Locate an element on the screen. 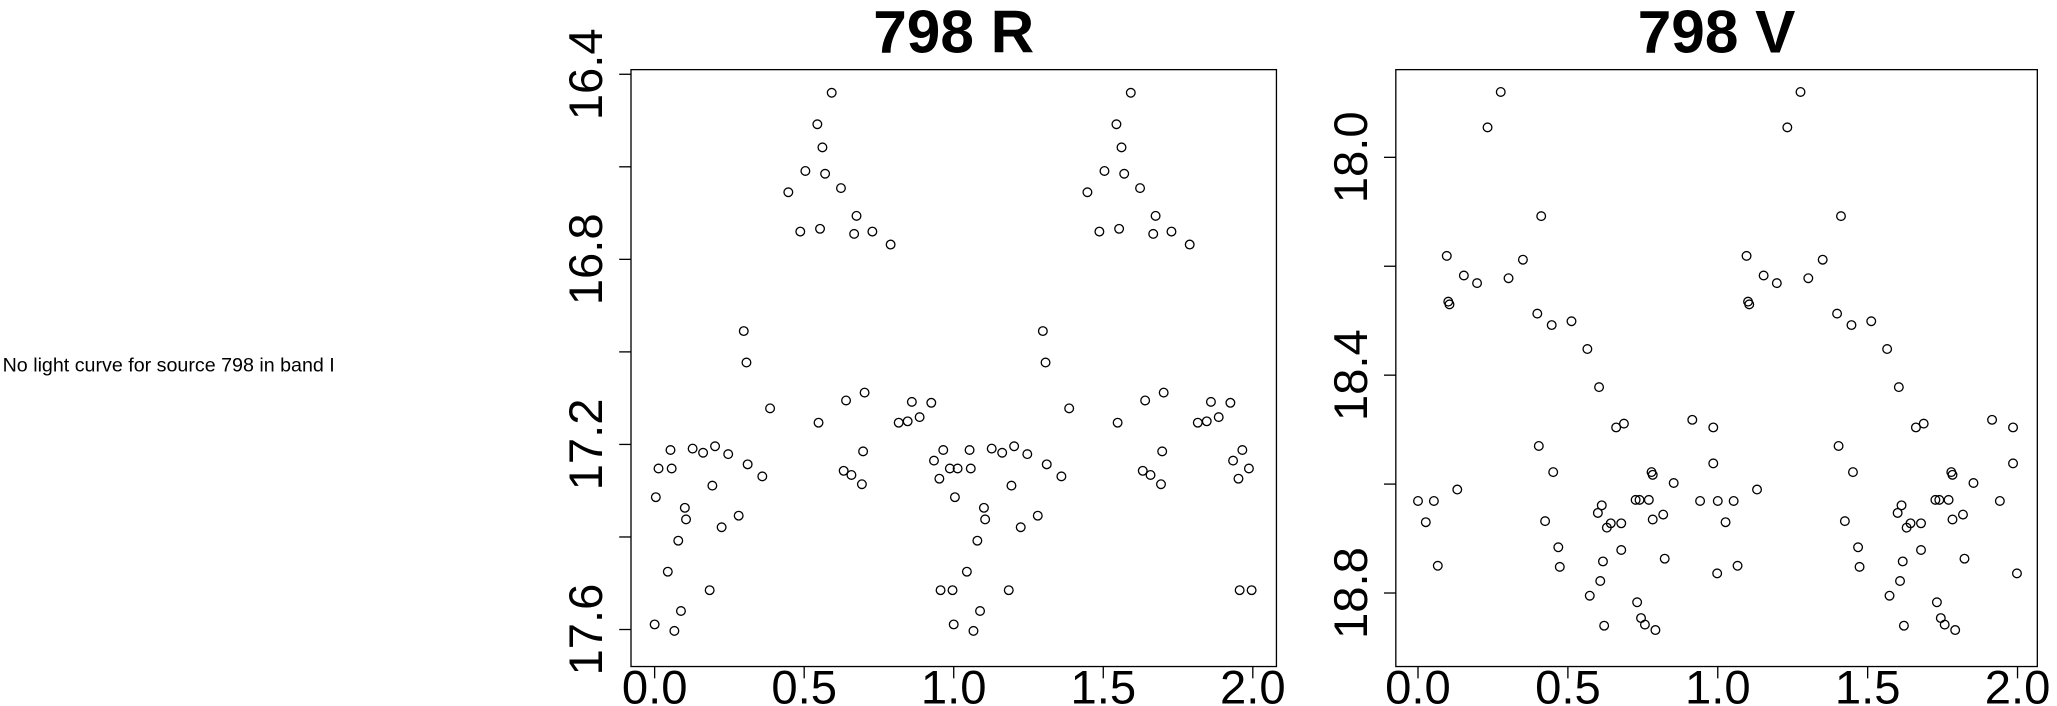 This screenshot has width=2057, height=706. chart-title: 798 V is located at coordinates (1717, 33).